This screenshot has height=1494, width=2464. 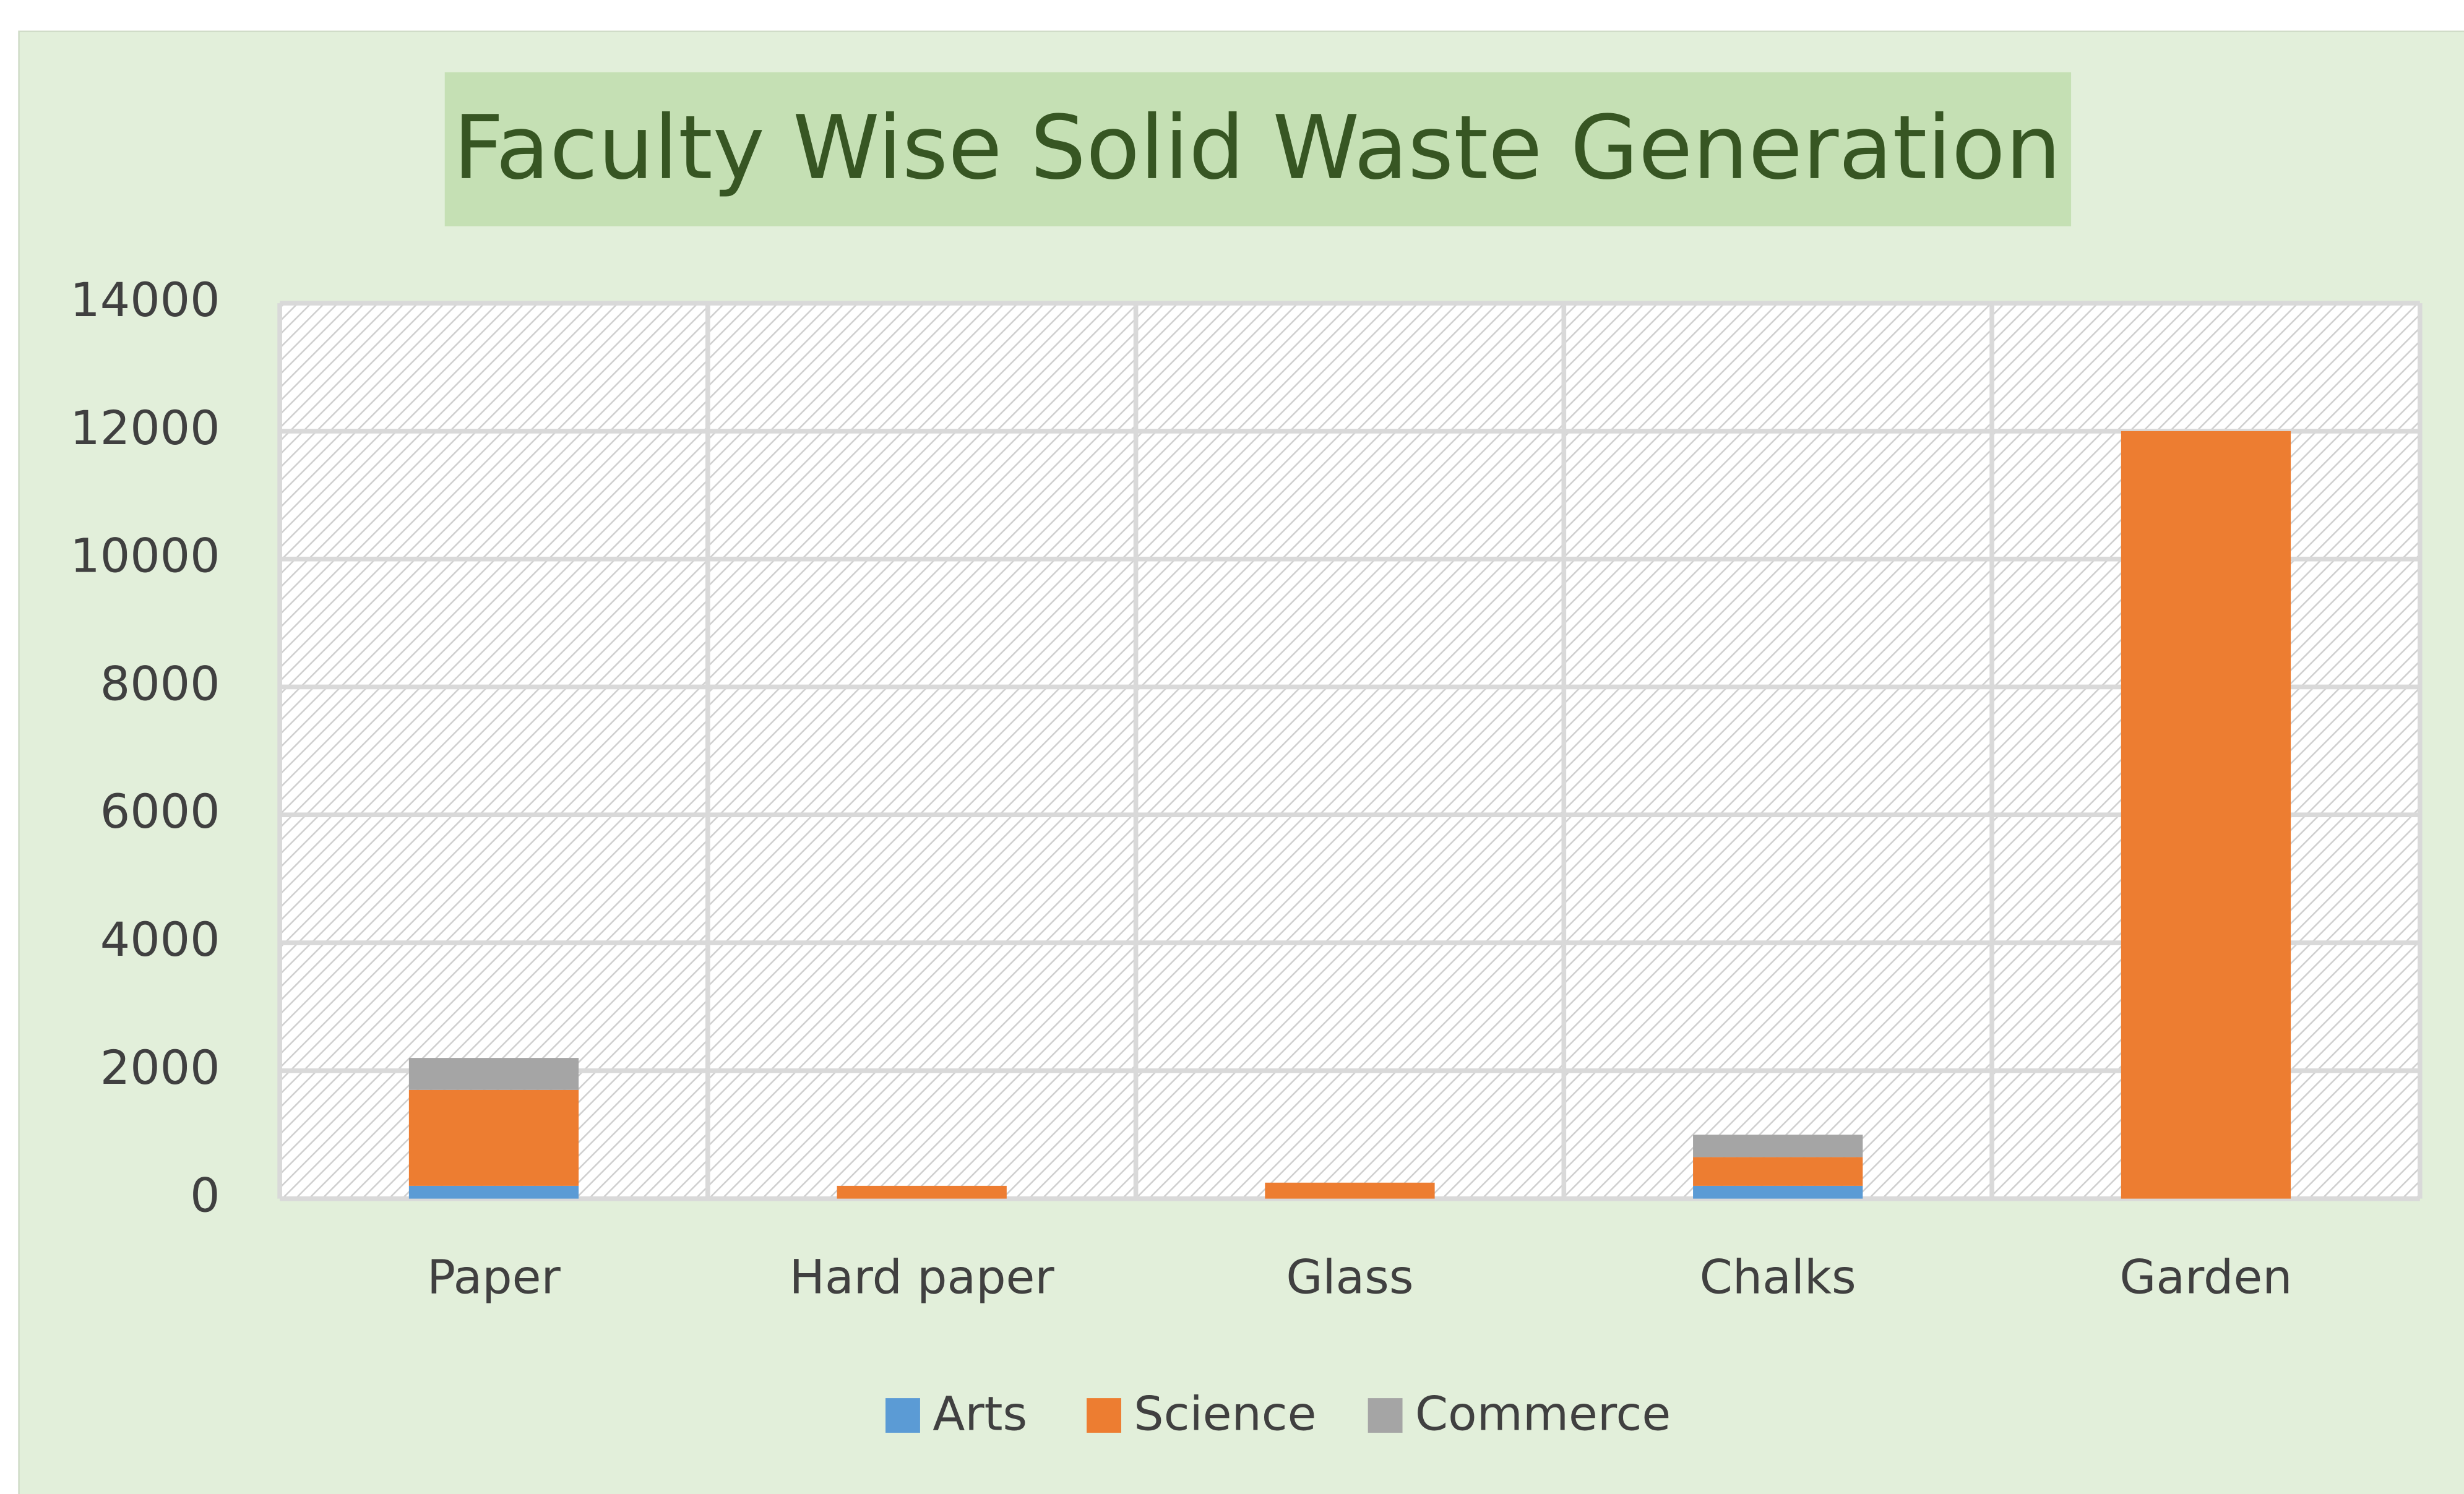 I want to click on title-box, so click(x=1258, y=149).